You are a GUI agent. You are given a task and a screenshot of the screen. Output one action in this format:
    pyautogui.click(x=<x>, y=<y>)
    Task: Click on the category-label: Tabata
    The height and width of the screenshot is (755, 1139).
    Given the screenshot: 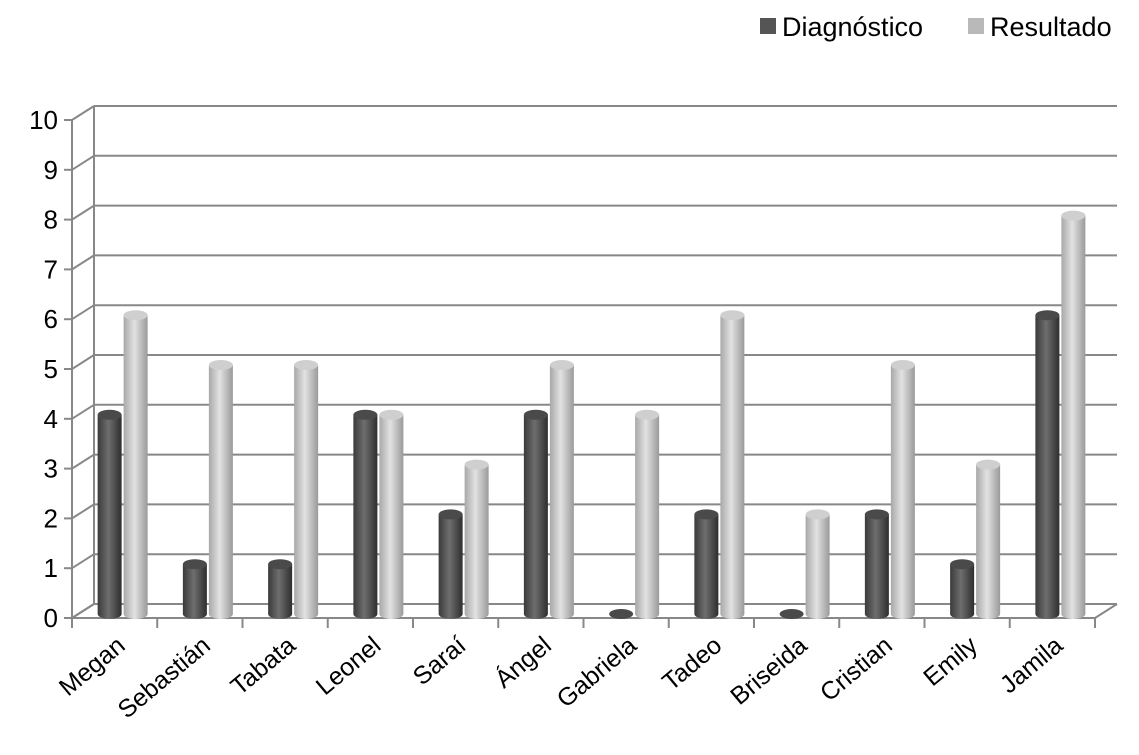 What is the action you would take?
    pyautogui.click(x=263, y=666)
    